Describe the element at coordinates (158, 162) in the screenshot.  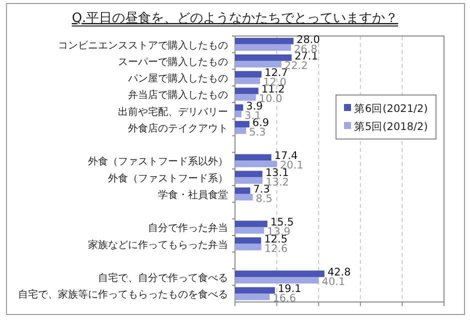
I see `y-tick-label: 外食（ファストフード系以外）` at that location.